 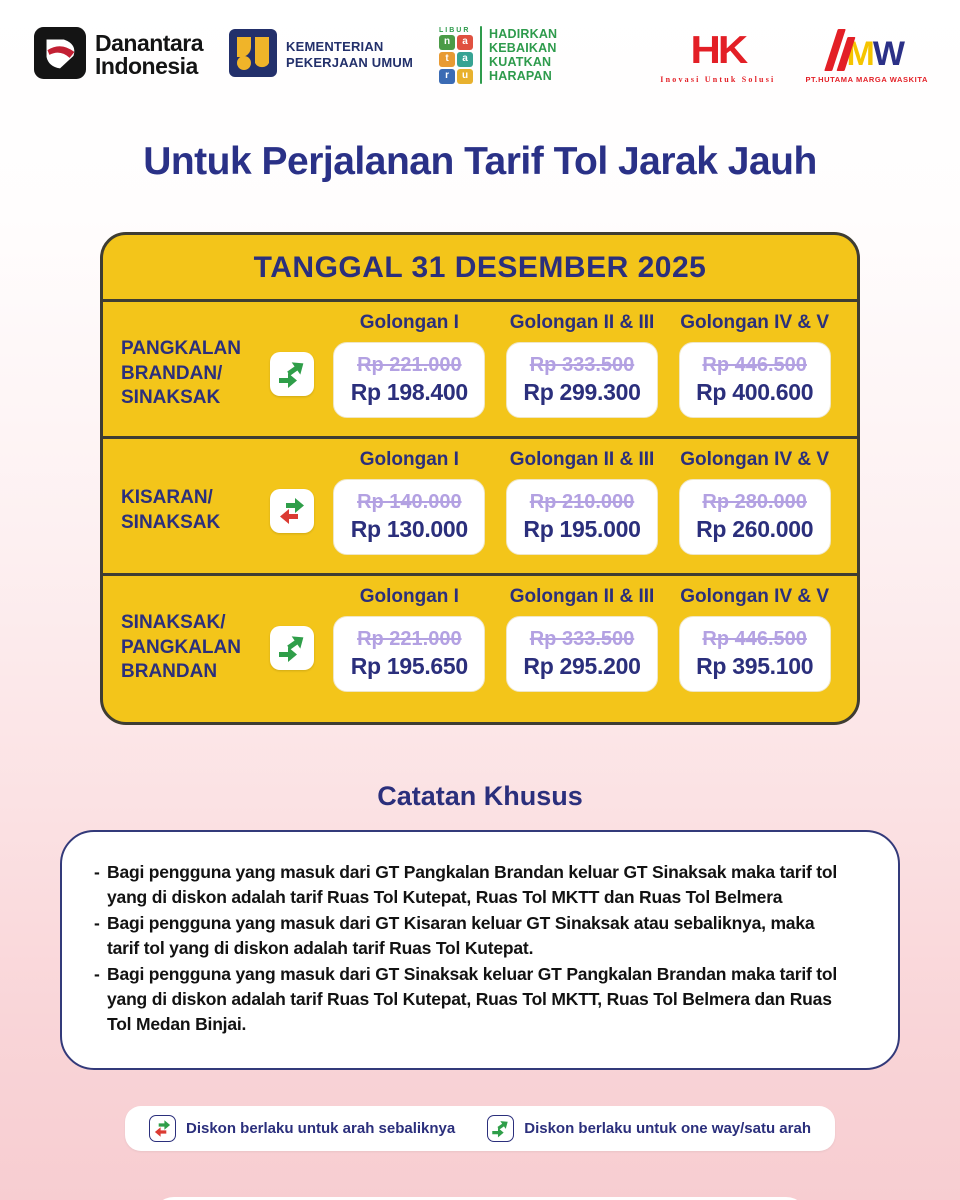 I want to click on new-price: Rp 400.600, so click(x=755, y=392).